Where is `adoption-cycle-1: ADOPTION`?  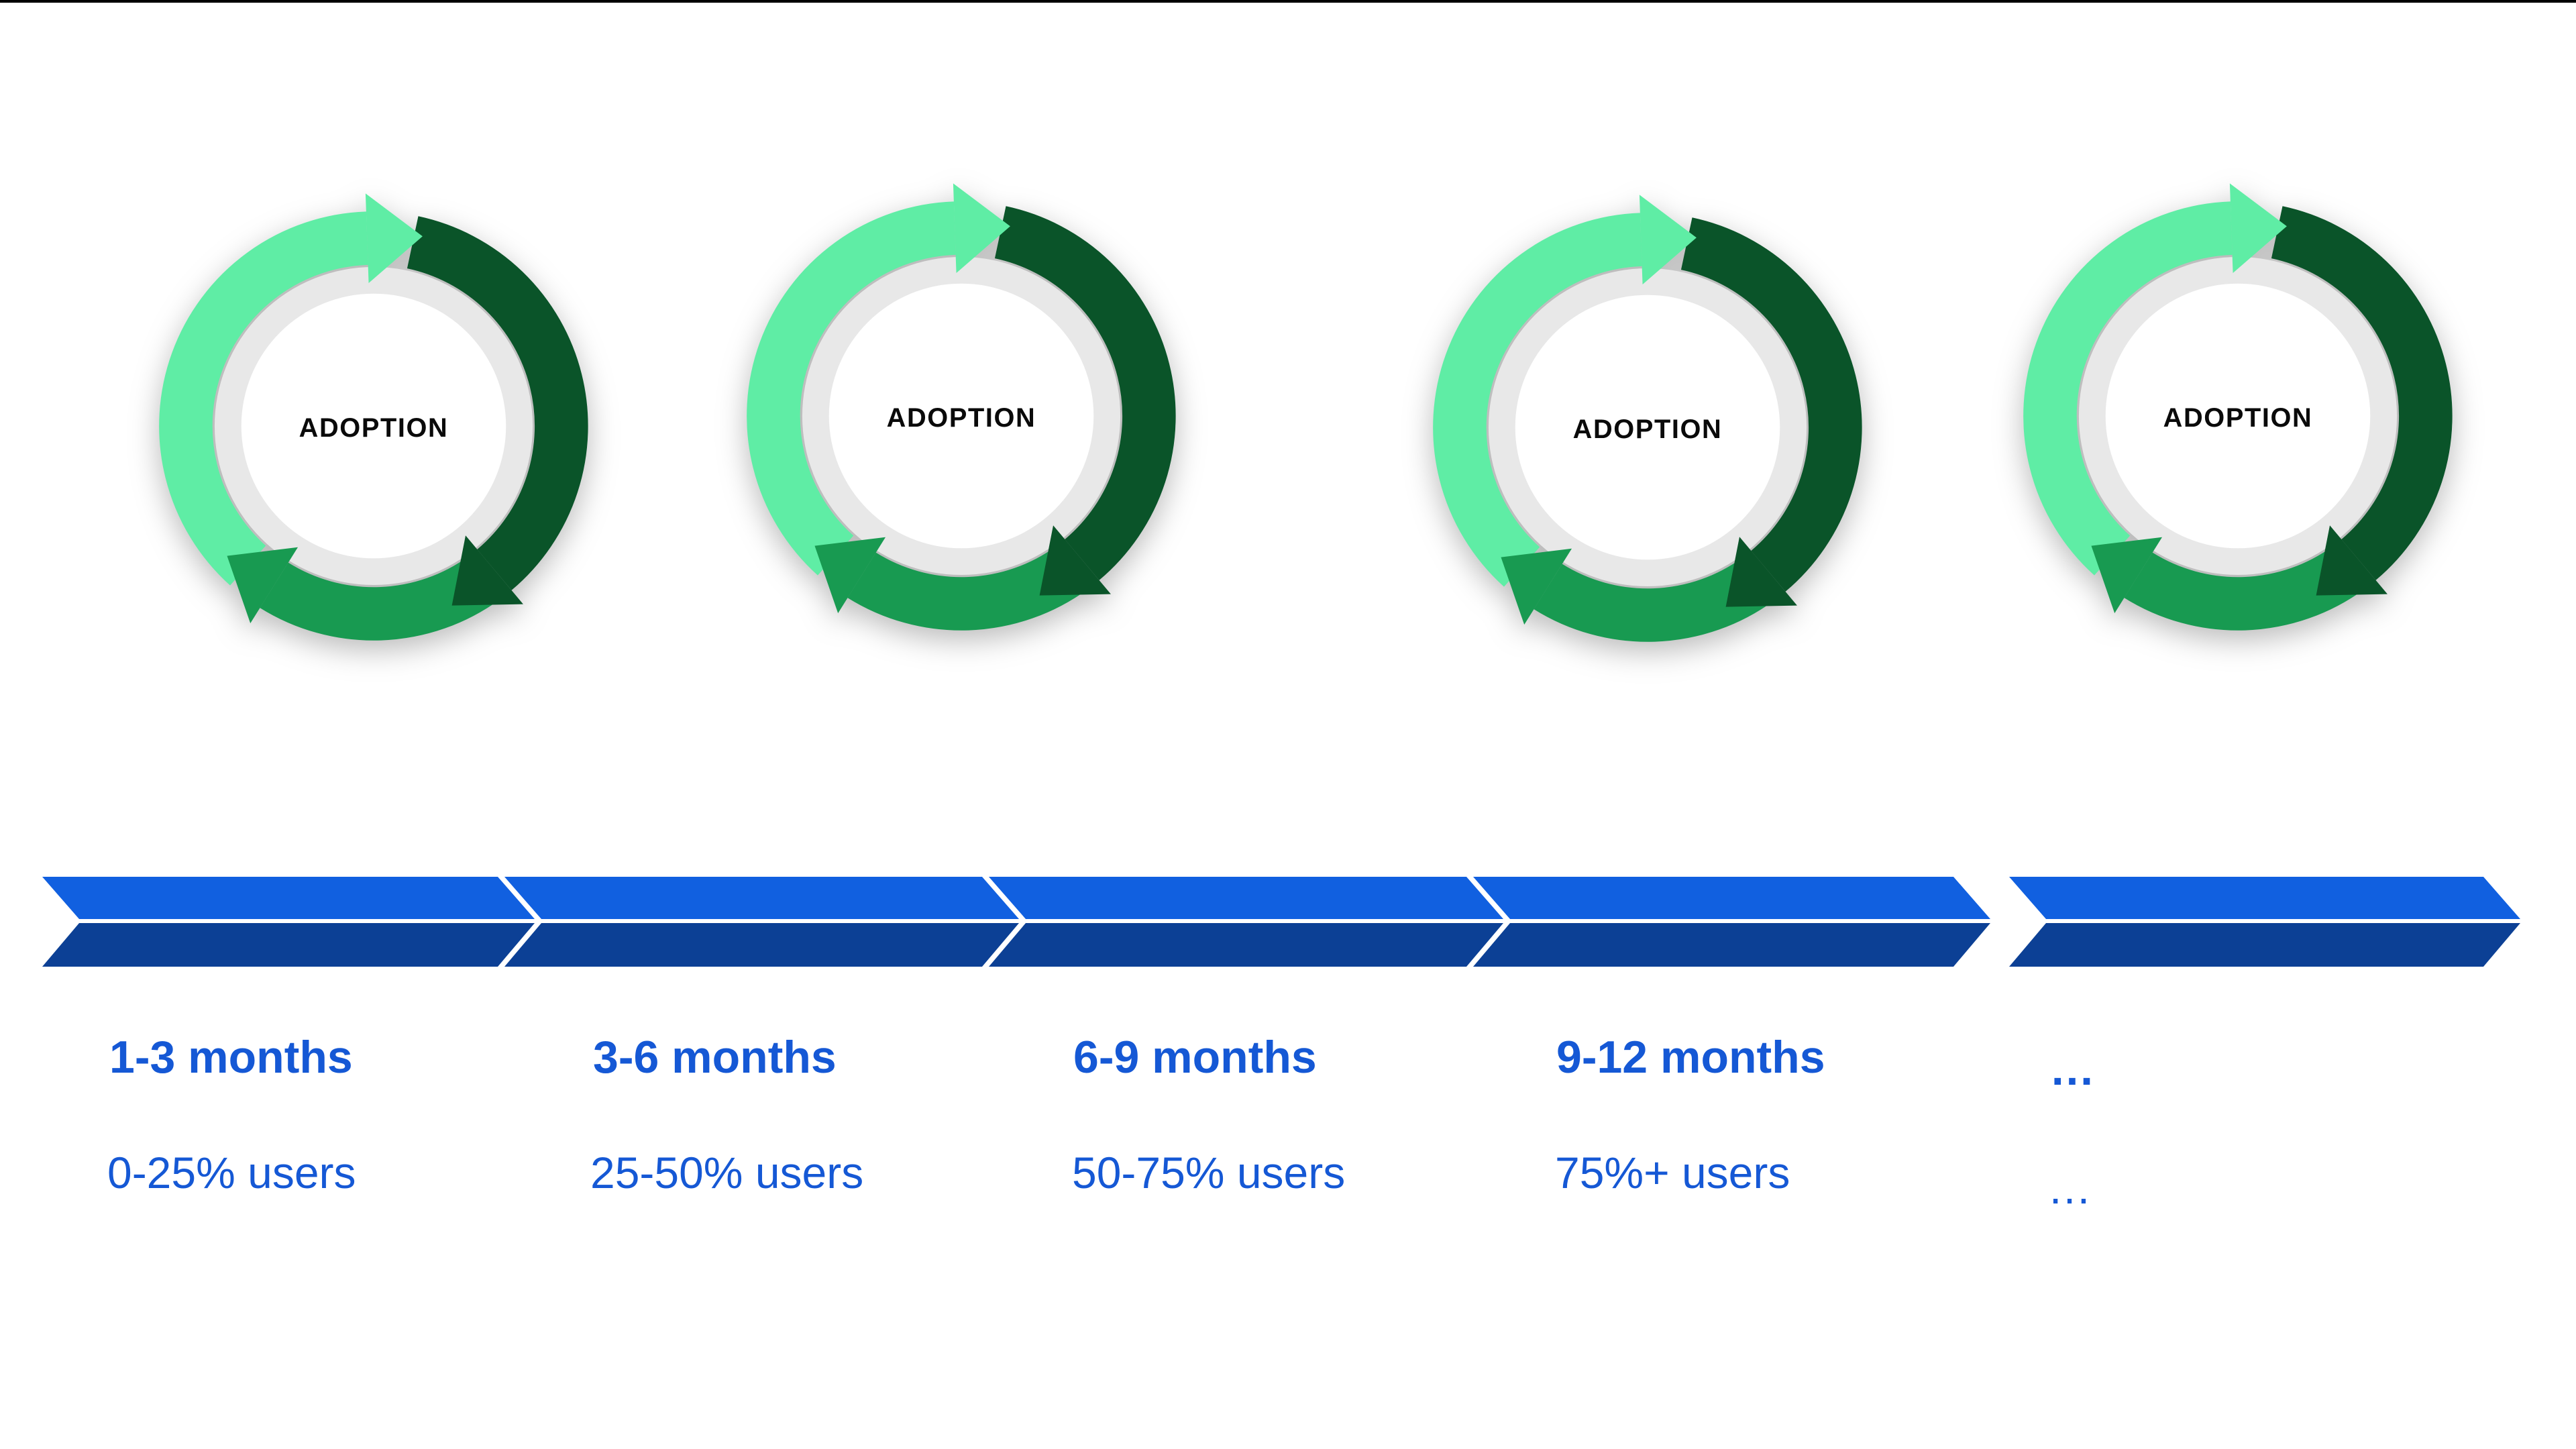 adoption-cycle-1: ADOPTION is located at coordinates (373, 426).